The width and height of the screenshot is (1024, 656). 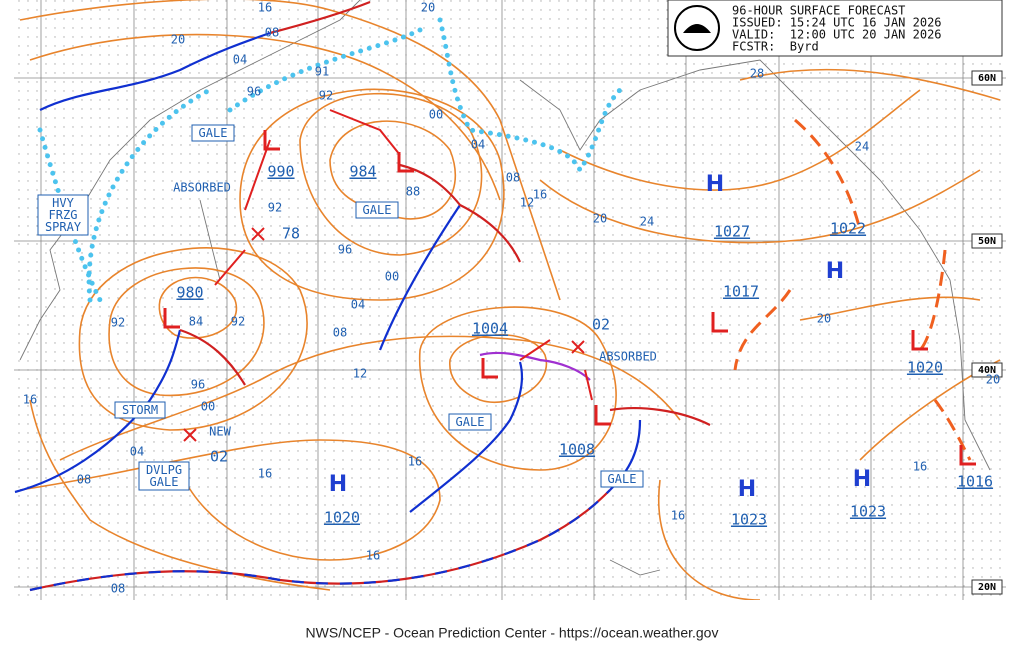 I want to click on low-pressure: 990, so click(x=280, y=172).